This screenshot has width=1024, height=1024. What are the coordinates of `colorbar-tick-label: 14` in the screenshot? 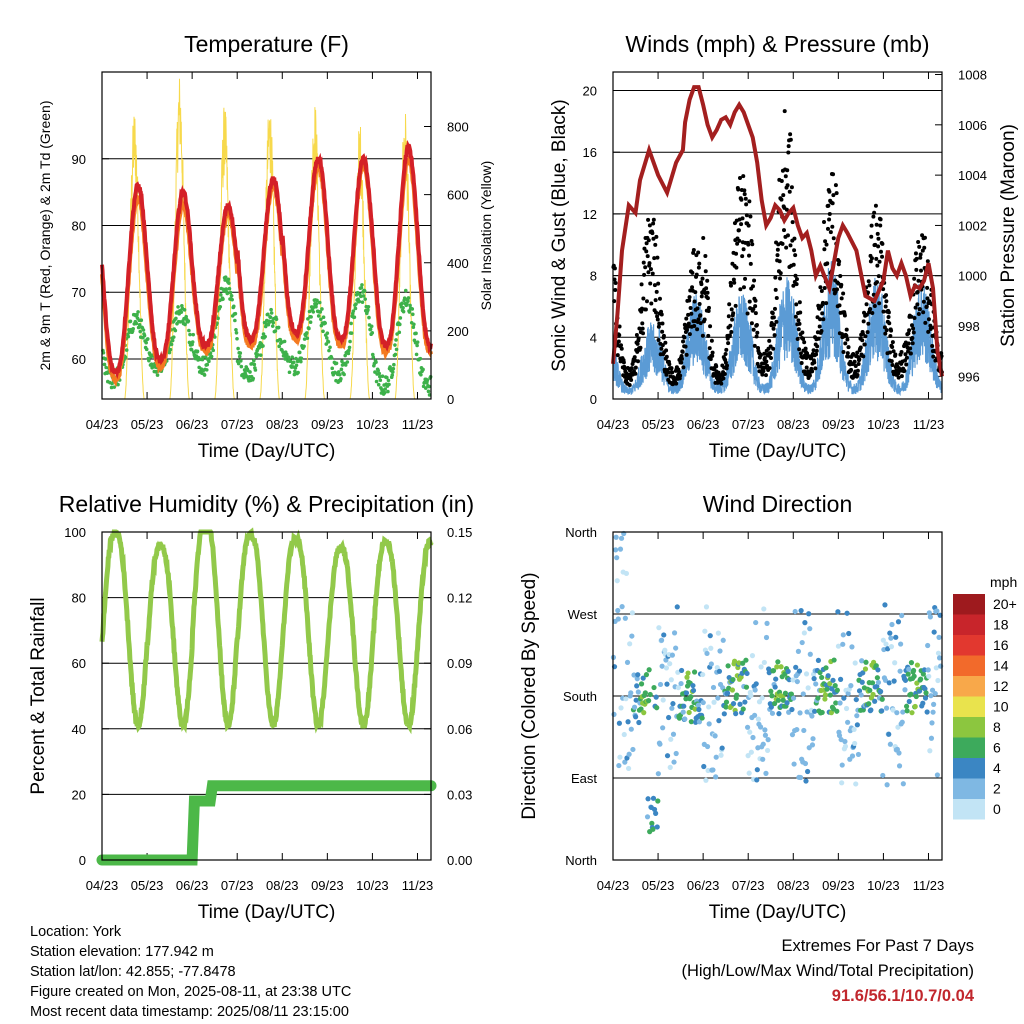 It's located at (1001, 666).